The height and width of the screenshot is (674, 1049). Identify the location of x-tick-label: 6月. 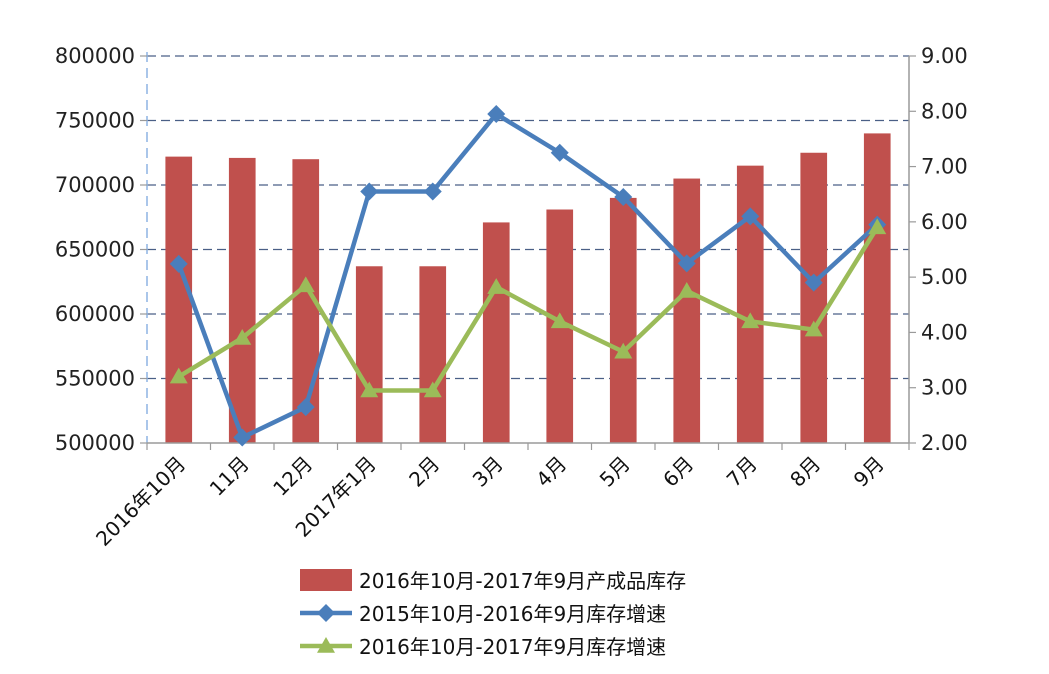
(678, 472).